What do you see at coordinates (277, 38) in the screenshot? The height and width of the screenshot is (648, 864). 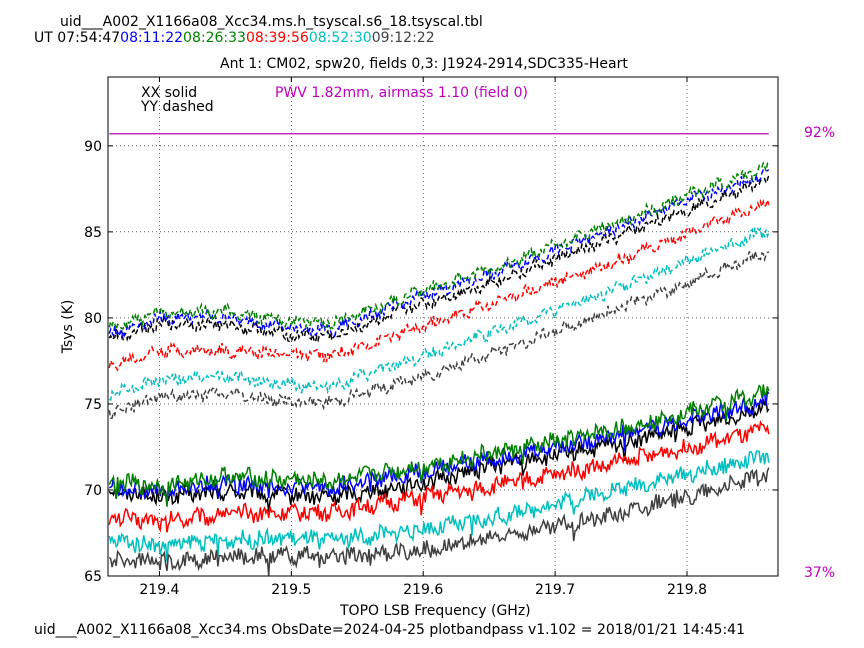 I see `ut-time-3: 08:39:56` at bounding box center [277, 38].